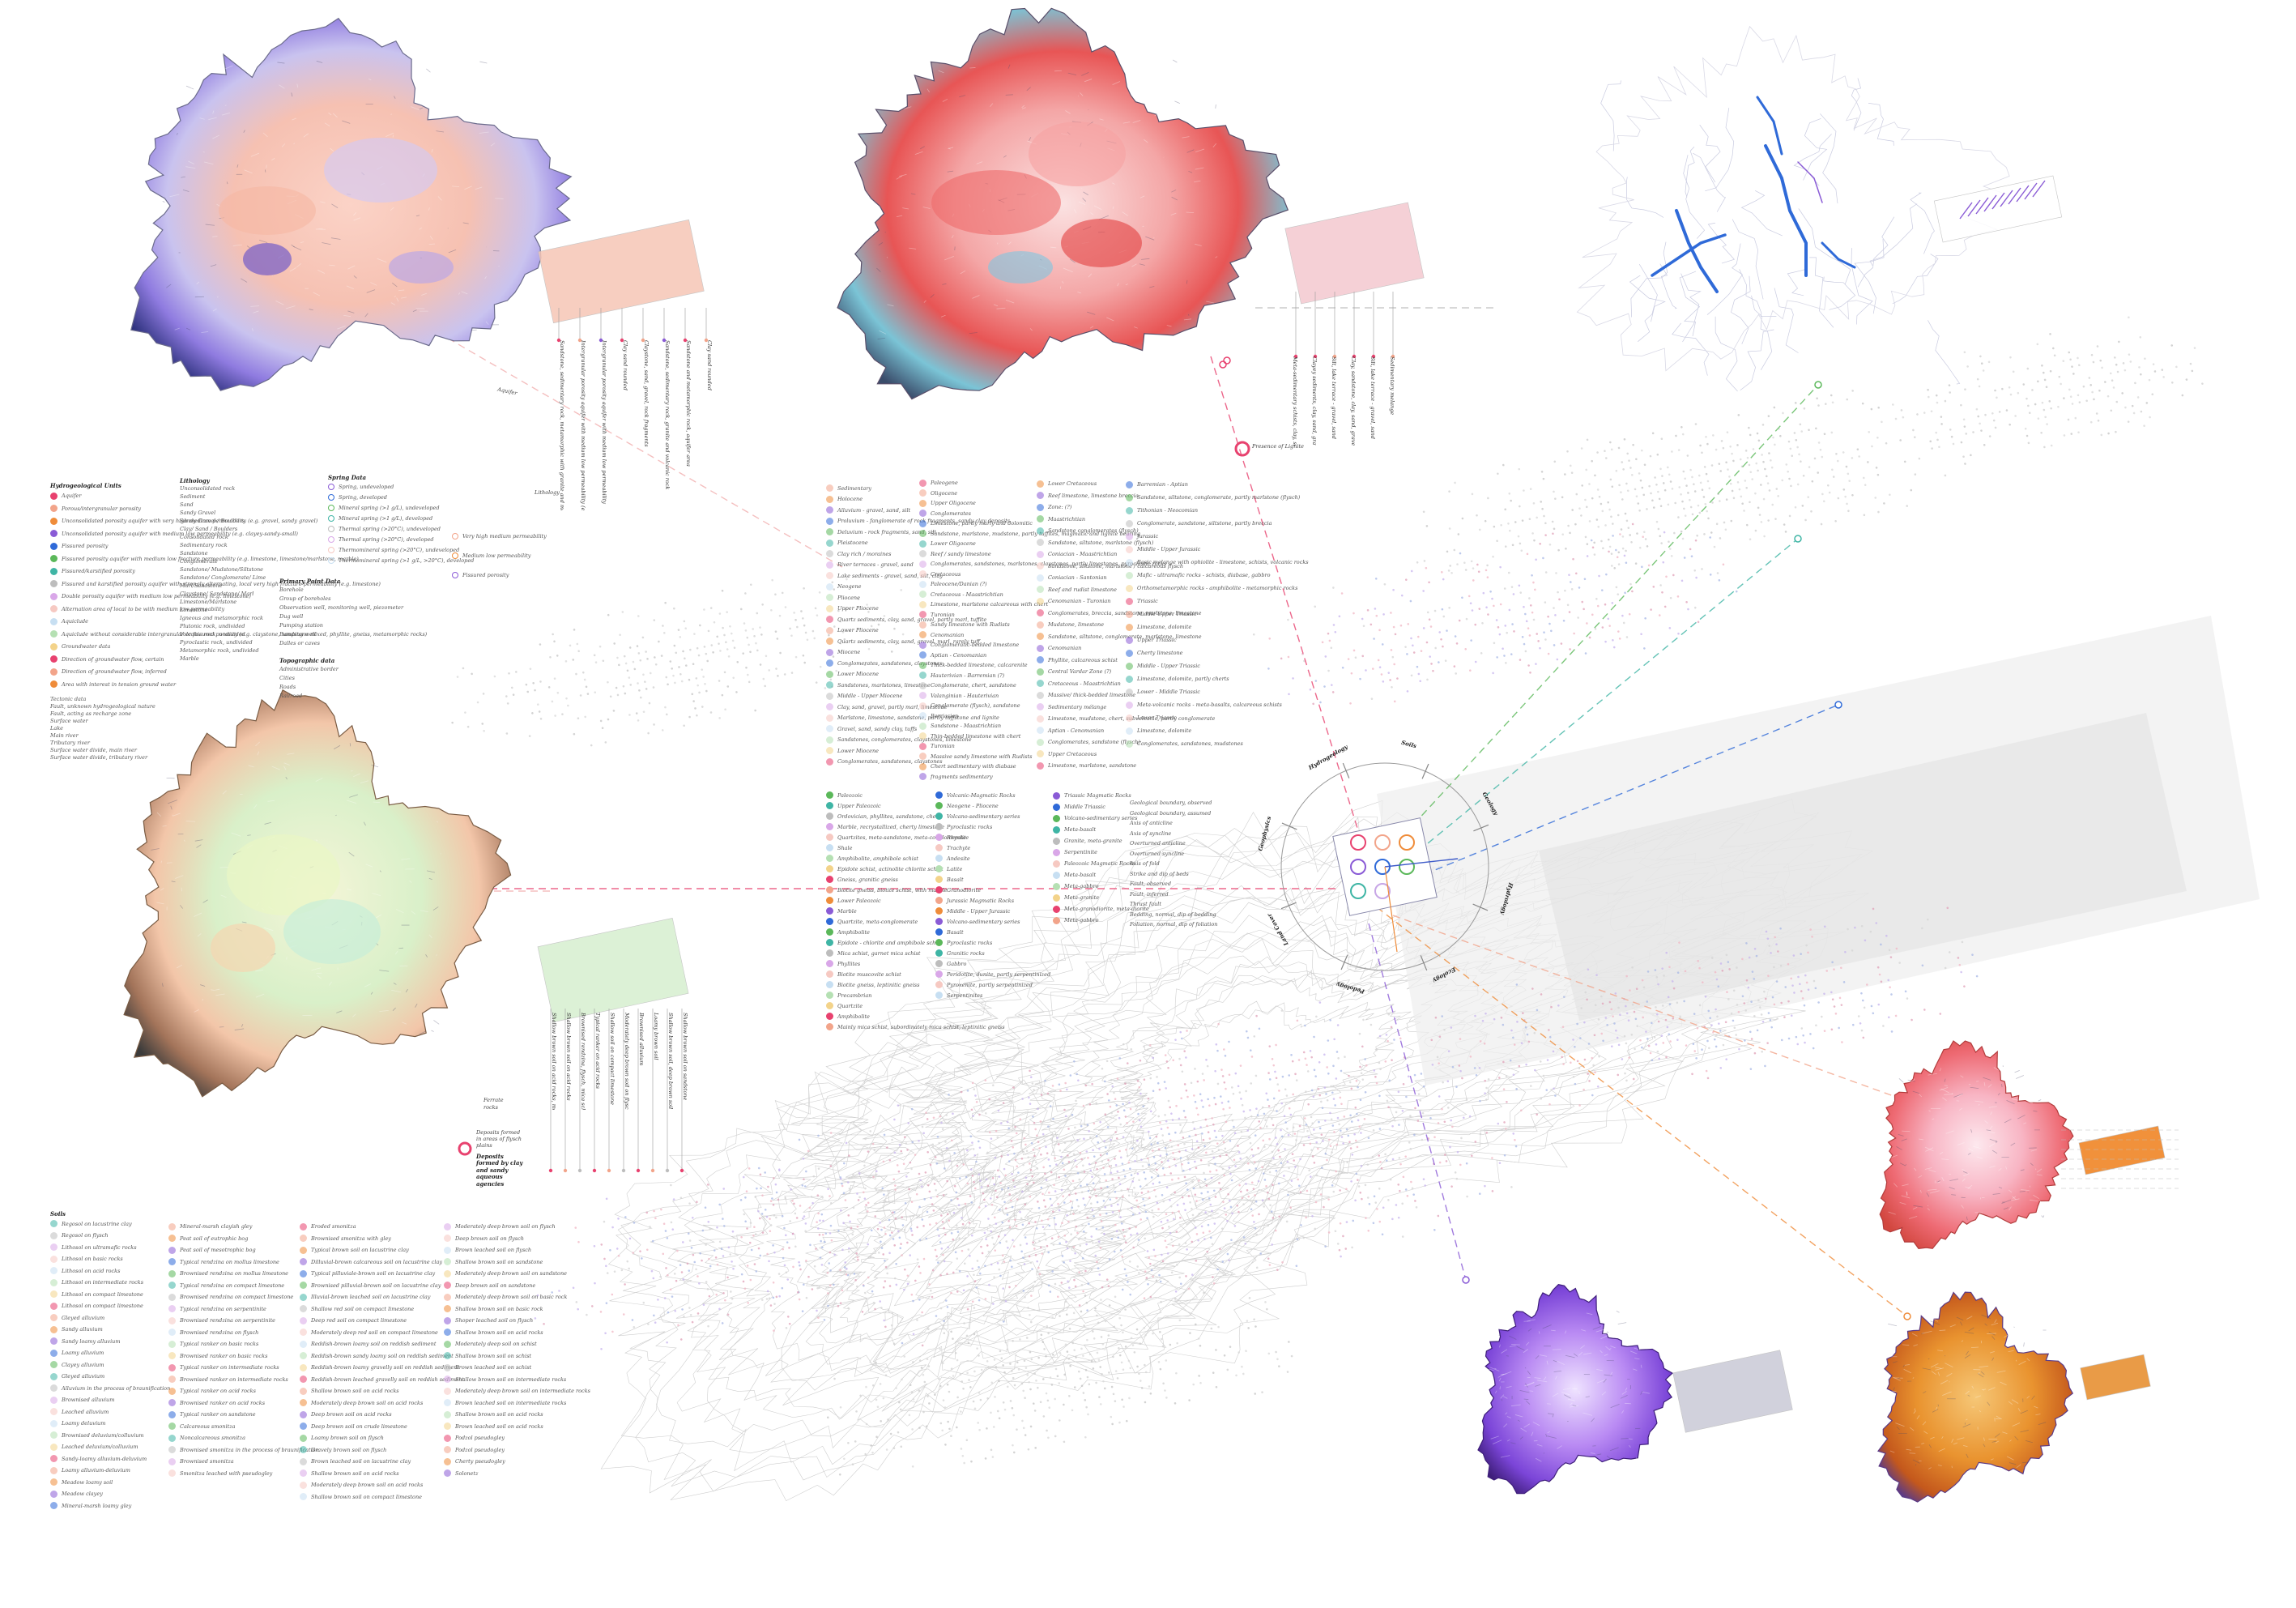 This screenshot has height=1608, width=2296. Describe the element at coordinates (1466, 1280) in the screenshot. I see `connector-end-icon` at that location.